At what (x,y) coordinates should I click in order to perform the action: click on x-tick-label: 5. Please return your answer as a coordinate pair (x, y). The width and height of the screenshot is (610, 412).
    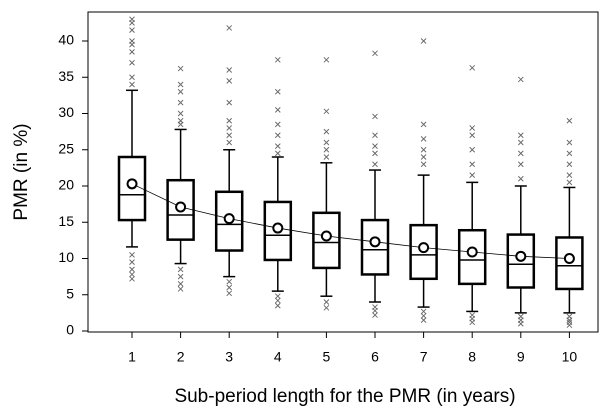
    Looking at the image, I should click on (327, 357).